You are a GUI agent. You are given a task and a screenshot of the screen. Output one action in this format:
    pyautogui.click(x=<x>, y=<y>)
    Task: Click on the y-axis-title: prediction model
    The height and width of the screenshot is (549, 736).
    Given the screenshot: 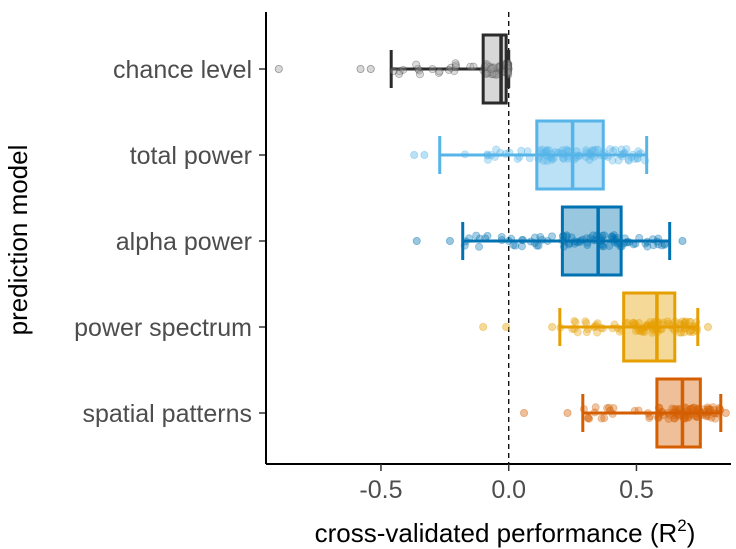 What is the action you would take?
    pyautogui.click(x=18, y=240)
    